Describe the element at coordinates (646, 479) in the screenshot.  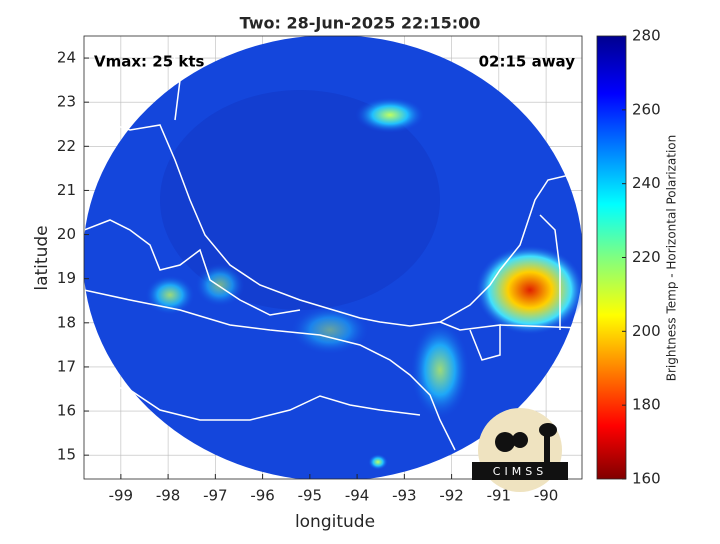
I see `colorbar-tick-label: 160` at that location.